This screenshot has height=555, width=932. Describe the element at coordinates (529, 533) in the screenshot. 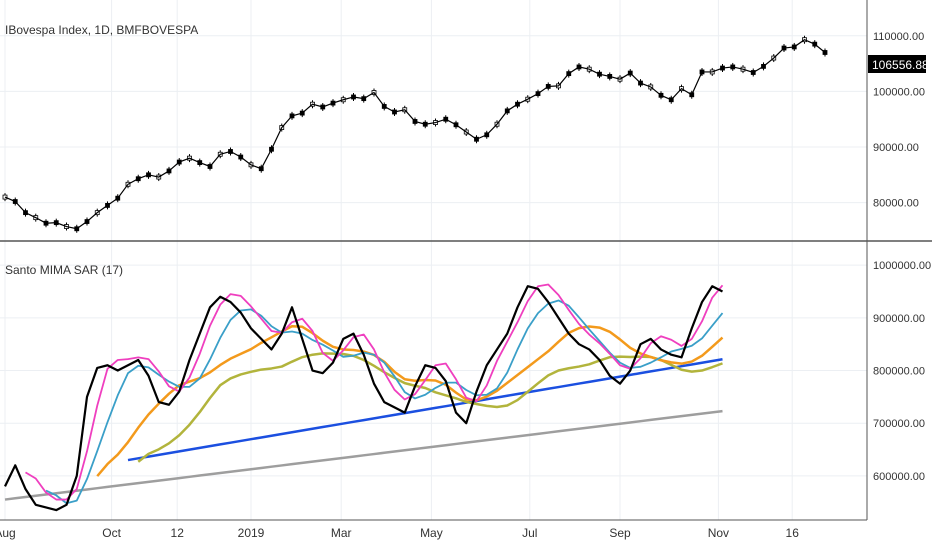

I see `time-tick-label: Jul` at that location.